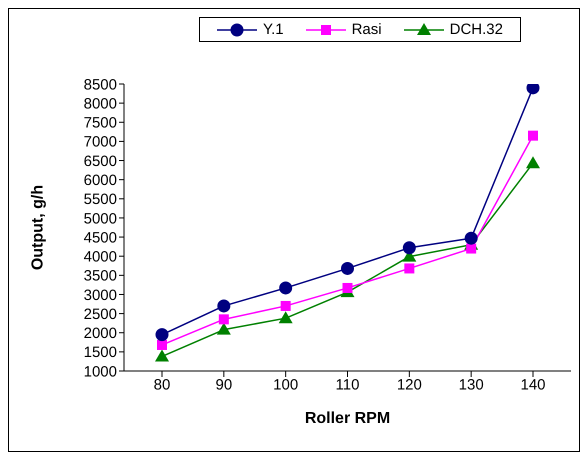 The image size is (586, 458). Describe the element at coordinates (100, 219) in the screenshot. I see `y-tick-label: 5000` at that location.